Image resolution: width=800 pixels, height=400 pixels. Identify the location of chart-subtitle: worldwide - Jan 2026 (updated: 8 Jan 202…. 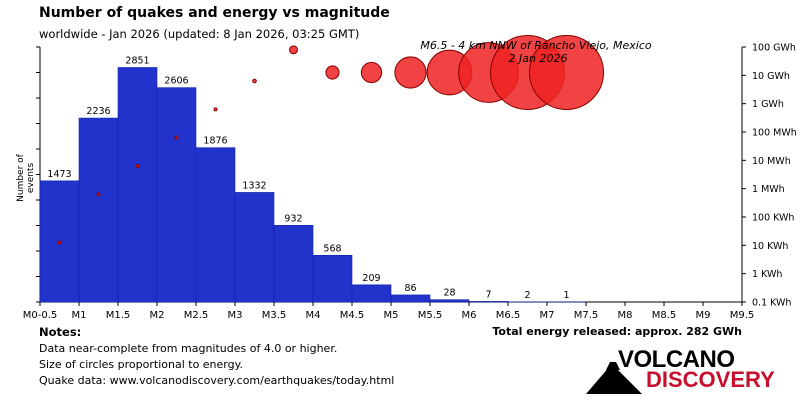
(199, 34).